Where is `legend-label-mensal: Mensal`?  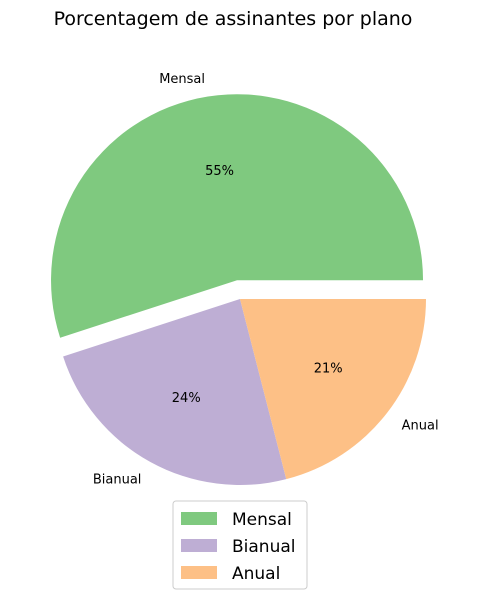 legend-label-mensal: Mensal is located at coordinates (262, 520).